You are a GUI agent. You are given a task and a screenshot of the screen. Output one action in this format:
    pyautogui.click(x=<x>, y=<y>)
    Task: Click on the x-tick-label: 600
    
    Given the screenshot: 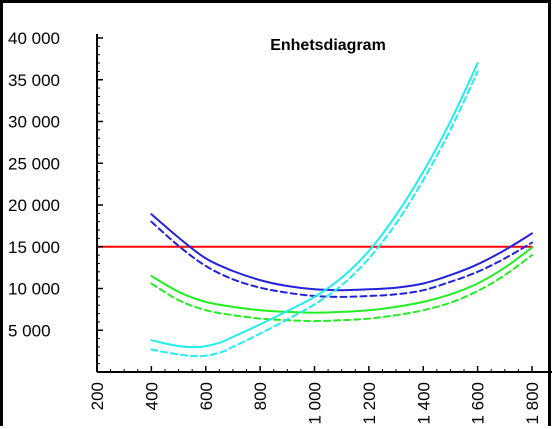 What is the action you would take?
    pyautogui.click(x=206, y=396)
    